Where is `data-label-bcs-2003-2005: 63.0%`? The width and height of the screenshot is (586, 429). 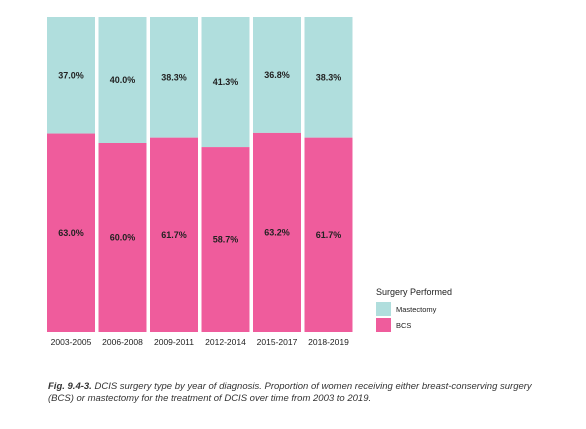
data-label-bcs-2003-2005: 63.0% is located at coordinates (71, 233).